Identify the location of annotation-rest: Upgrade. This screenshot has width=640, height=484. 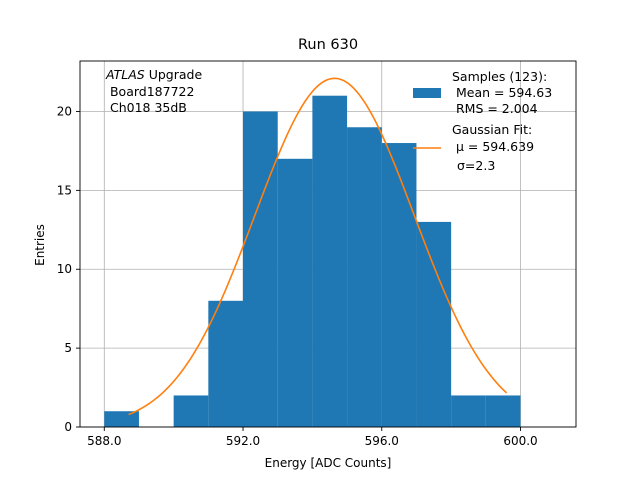
(174, 74).